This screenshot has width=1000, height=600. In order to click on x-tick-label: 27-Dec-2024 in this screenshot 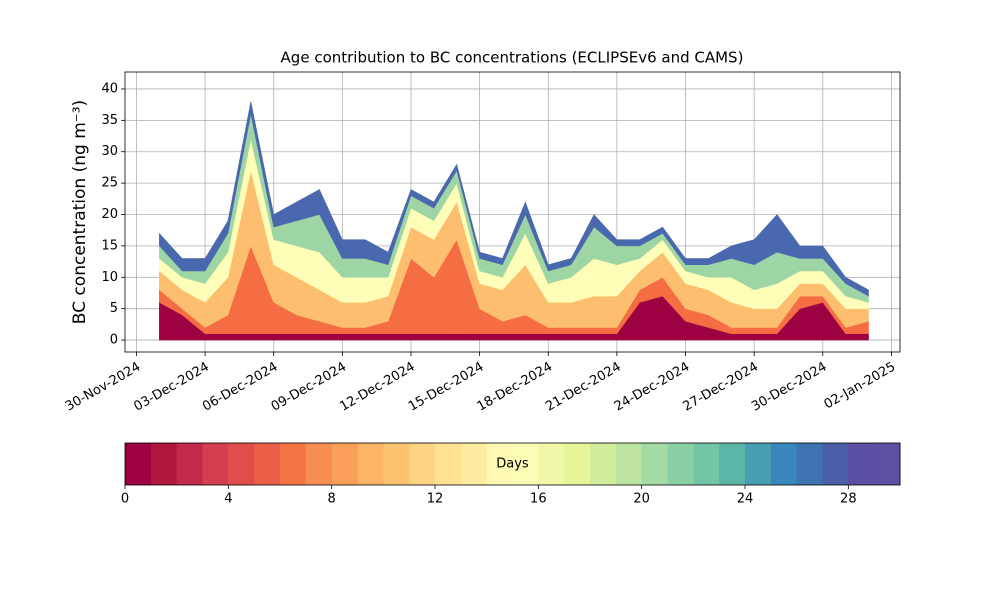, I will do `click(721, 387)`.